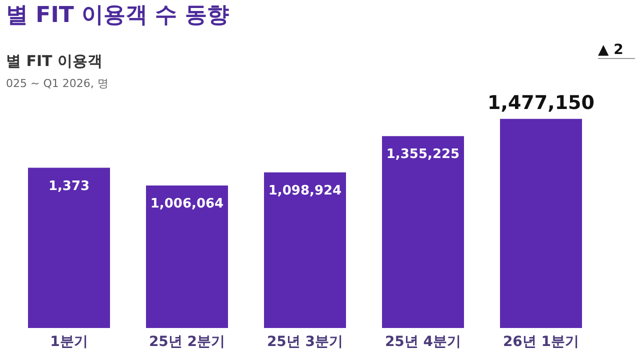 The height and width of the screenshot is (360, 640). What do you see at coordinates (617, 50) in the screenshot?
I see `text: ▲ 2` at bounding box center [617, 50].